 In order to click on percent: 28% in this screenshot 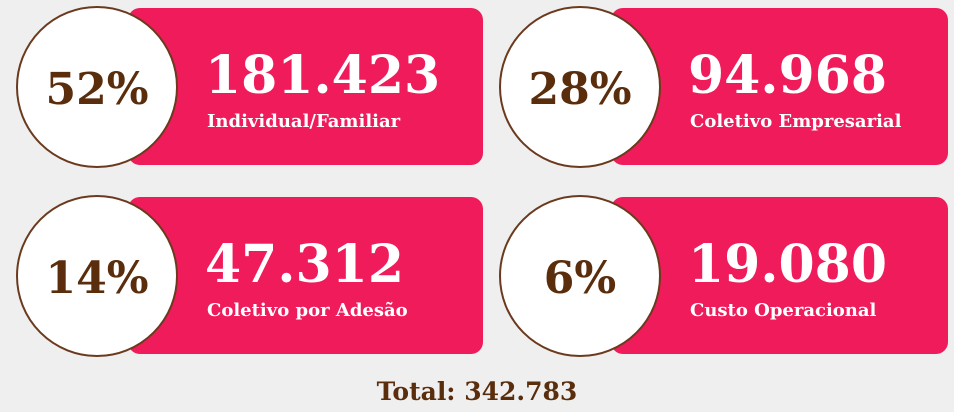, I will do `click(579, 89)`.